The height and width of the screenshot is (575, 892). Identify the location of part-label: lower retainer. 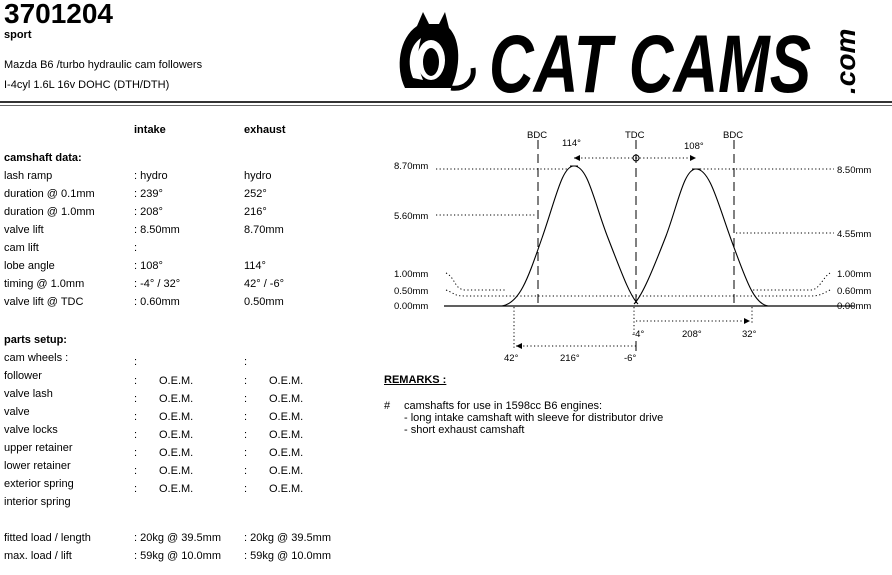
(37, 466).